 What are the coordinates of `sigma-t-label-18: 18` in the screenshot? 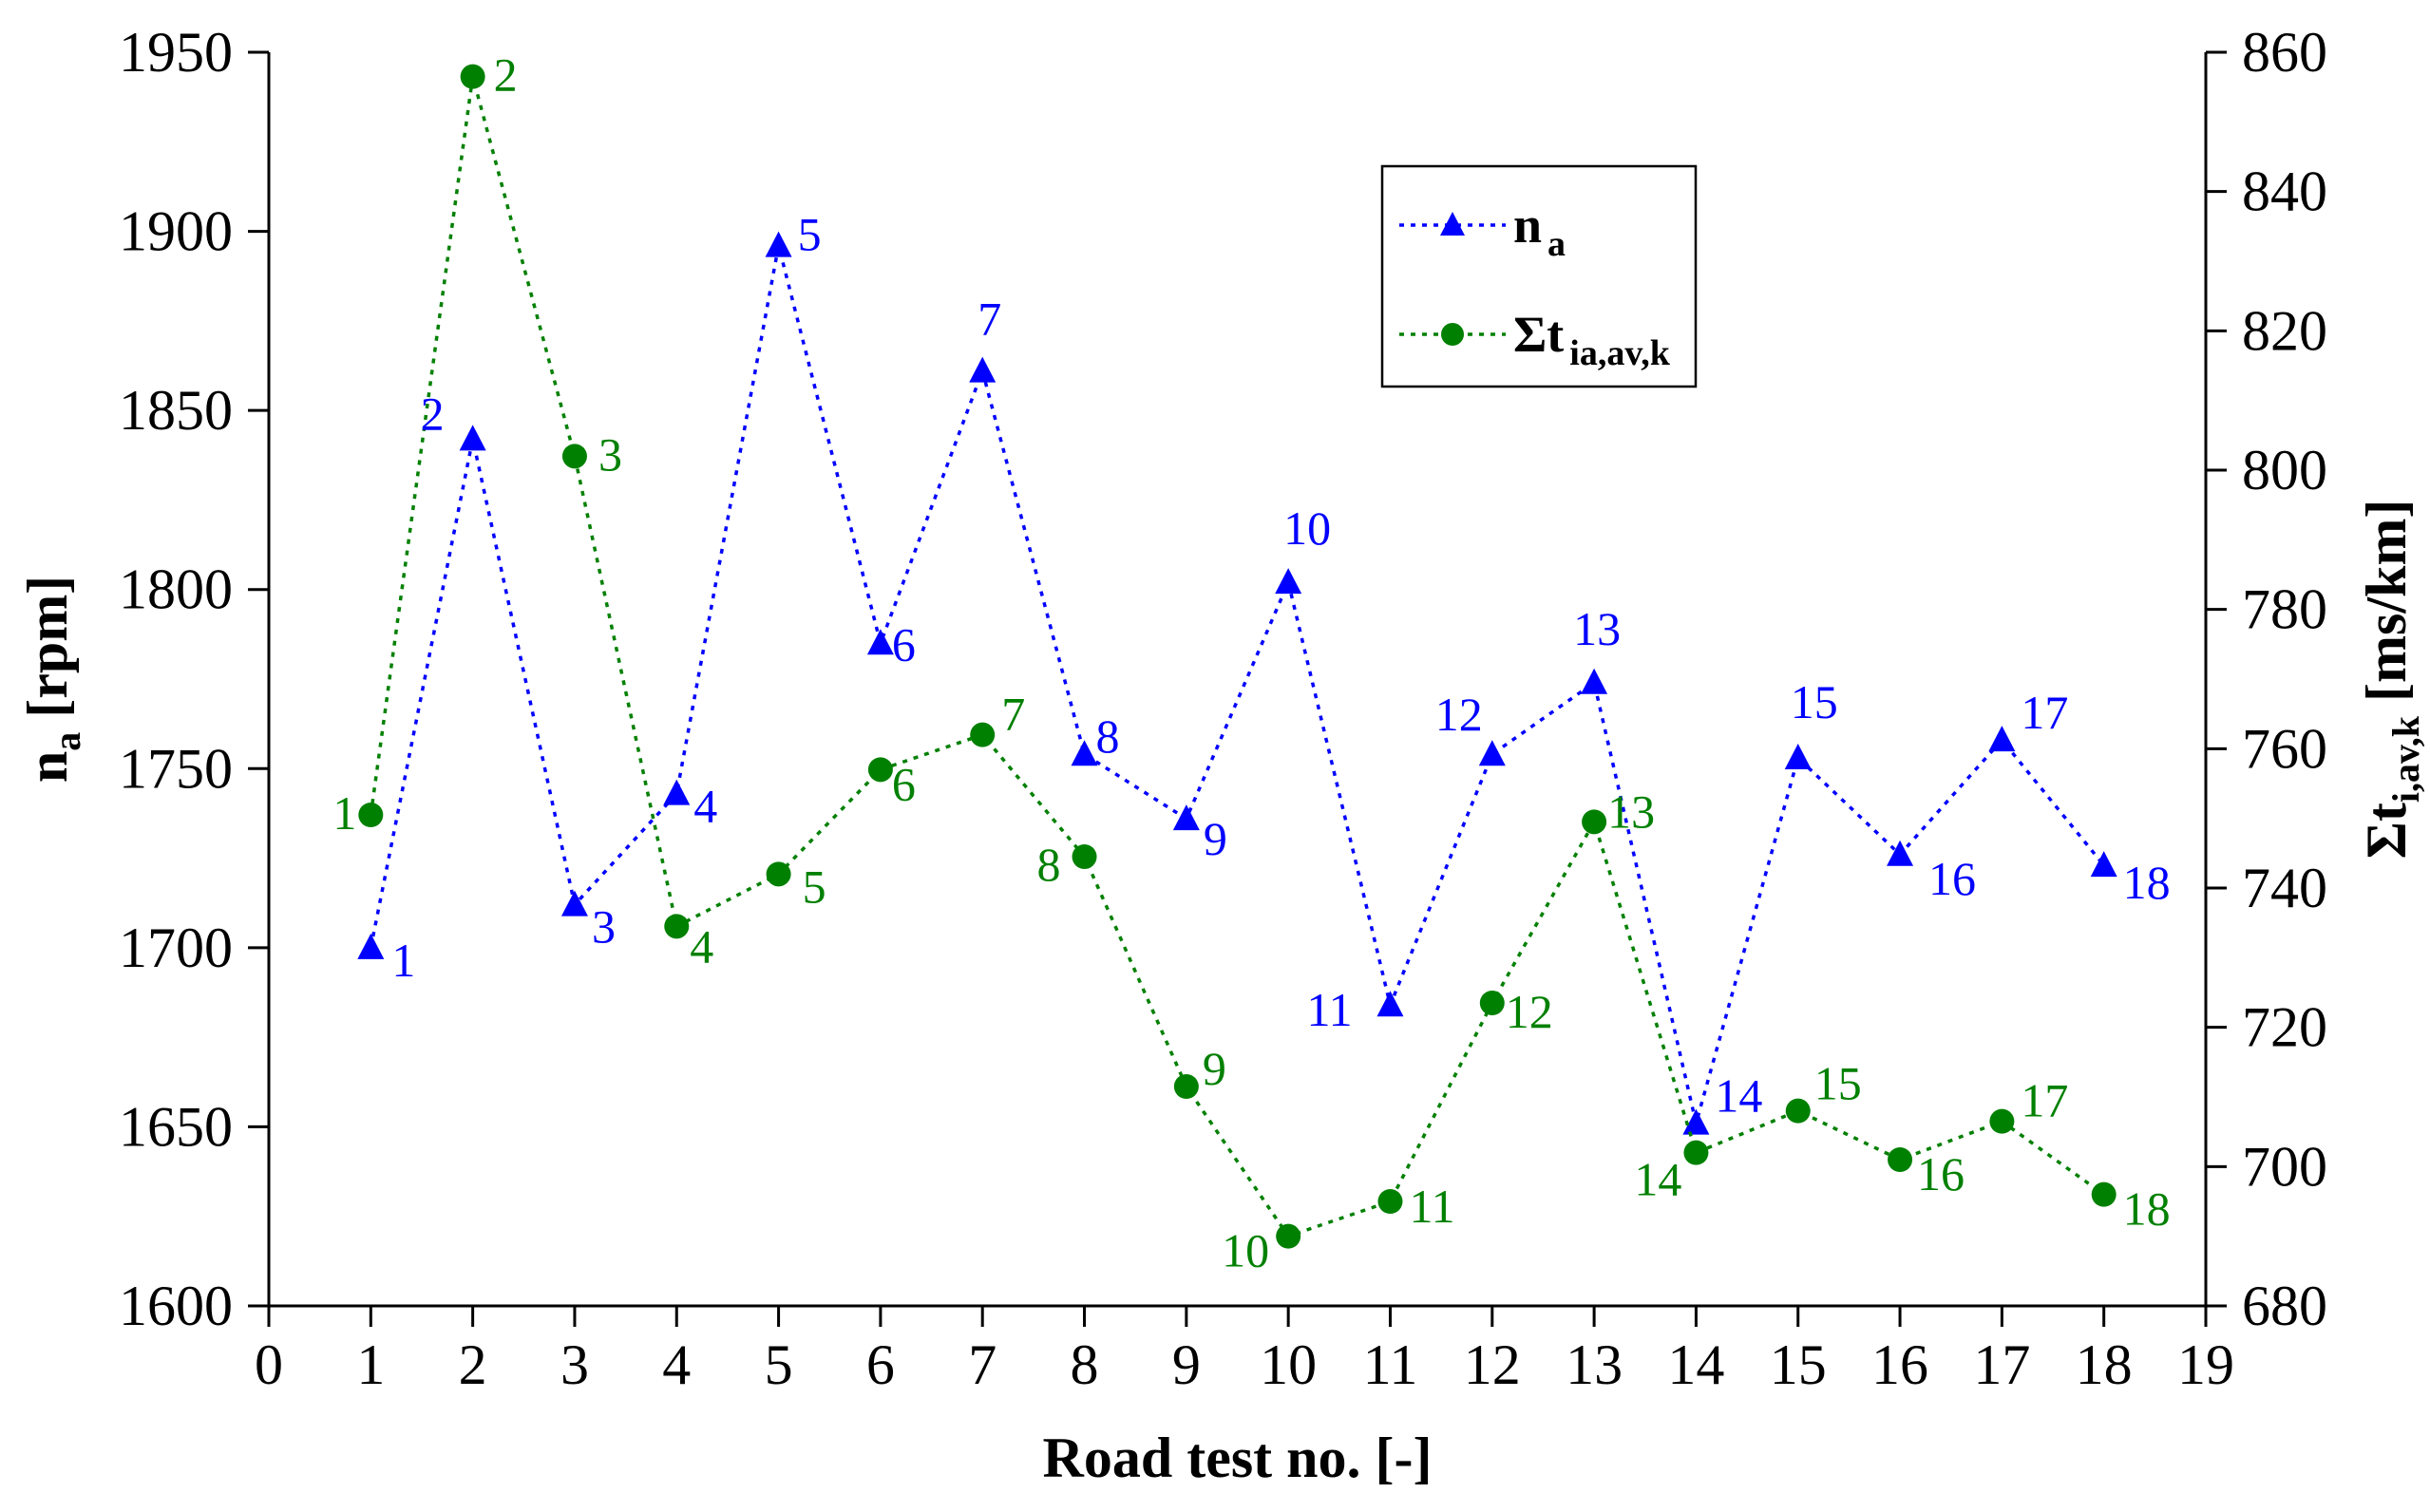 It's located at (2147, 1209).